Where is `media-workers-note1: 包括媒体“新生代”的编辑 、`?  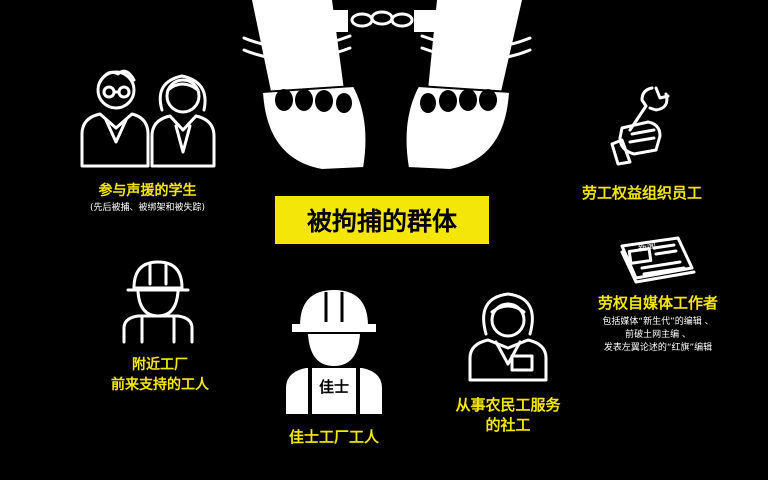
media-workers-note1: 包括媒体“新生代”的编辑 、 is located at coordinates (658, 322).